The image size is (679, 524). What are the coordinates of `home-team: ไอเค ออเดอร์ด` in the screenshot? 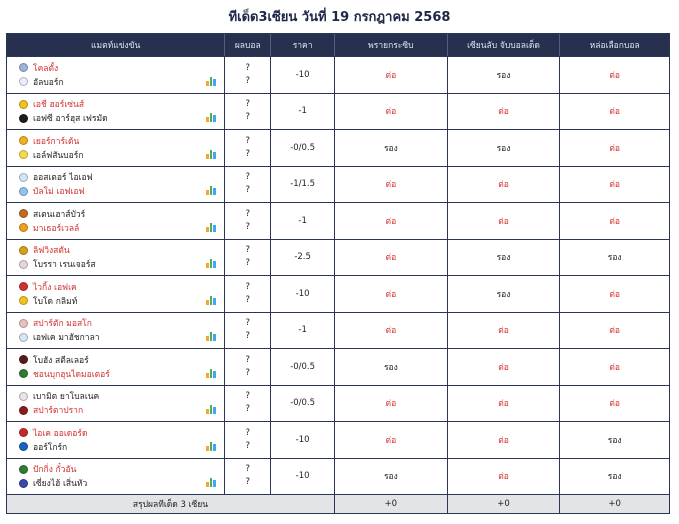 It's located at (121, 433).